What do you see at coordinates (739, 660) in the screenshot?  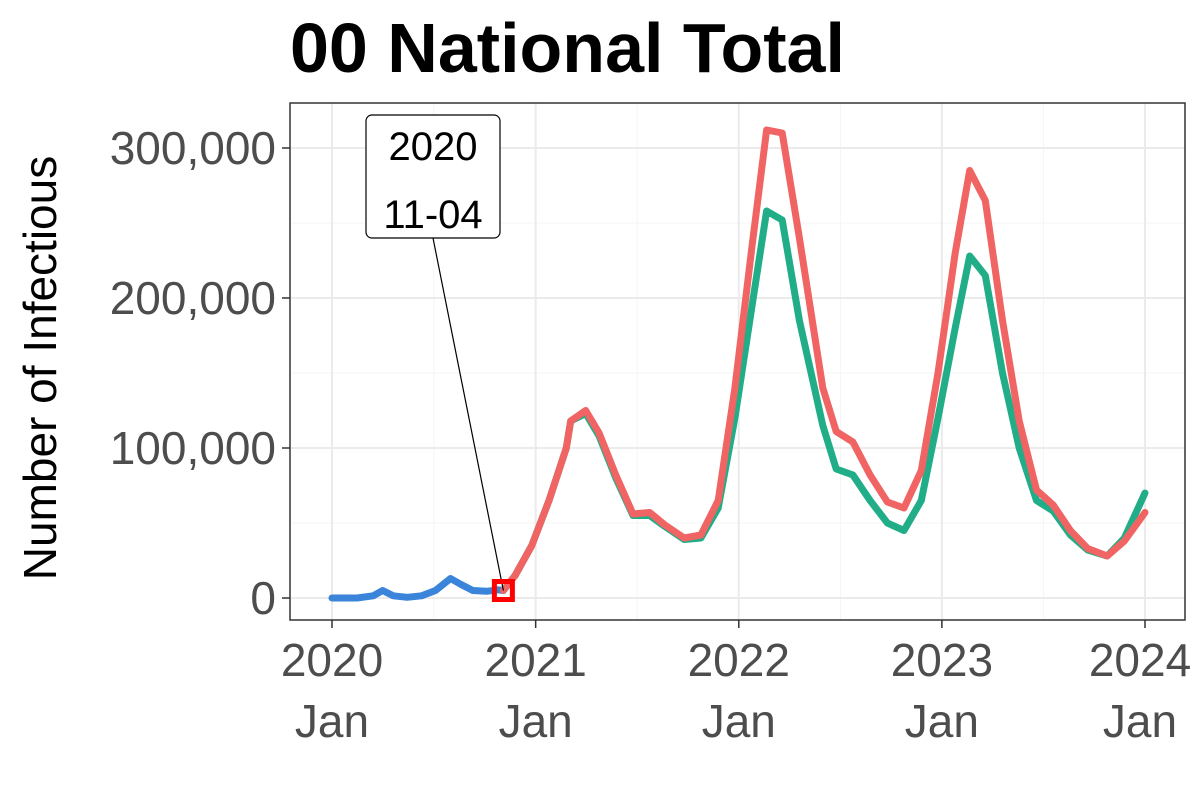 I see `x-tick-year: 2022` at bounding box center [739, 660].